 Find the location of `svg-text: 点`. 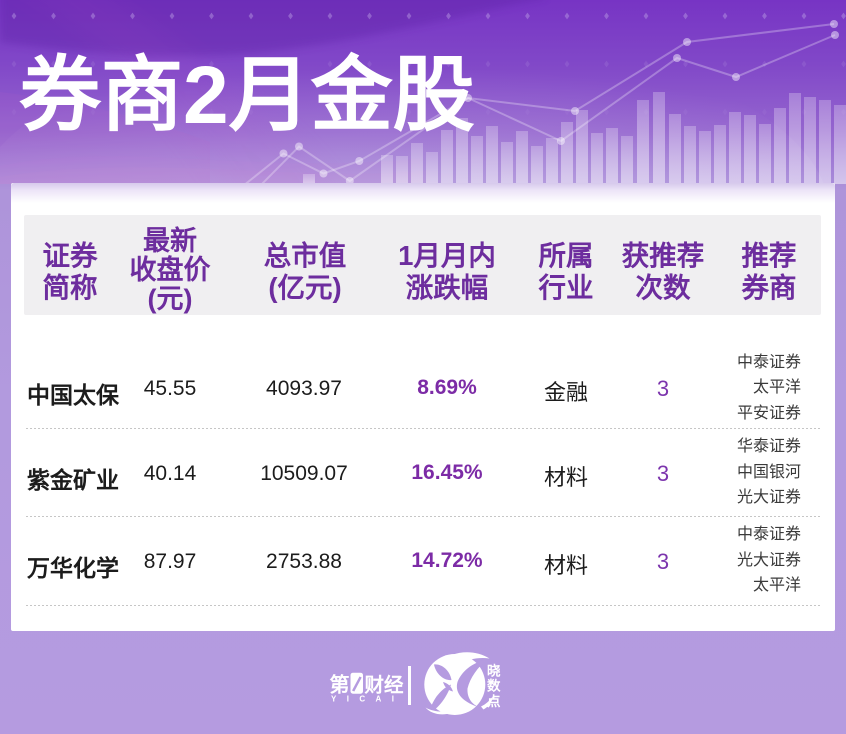

svg-text: 点 is located at coordinates (494, 701).